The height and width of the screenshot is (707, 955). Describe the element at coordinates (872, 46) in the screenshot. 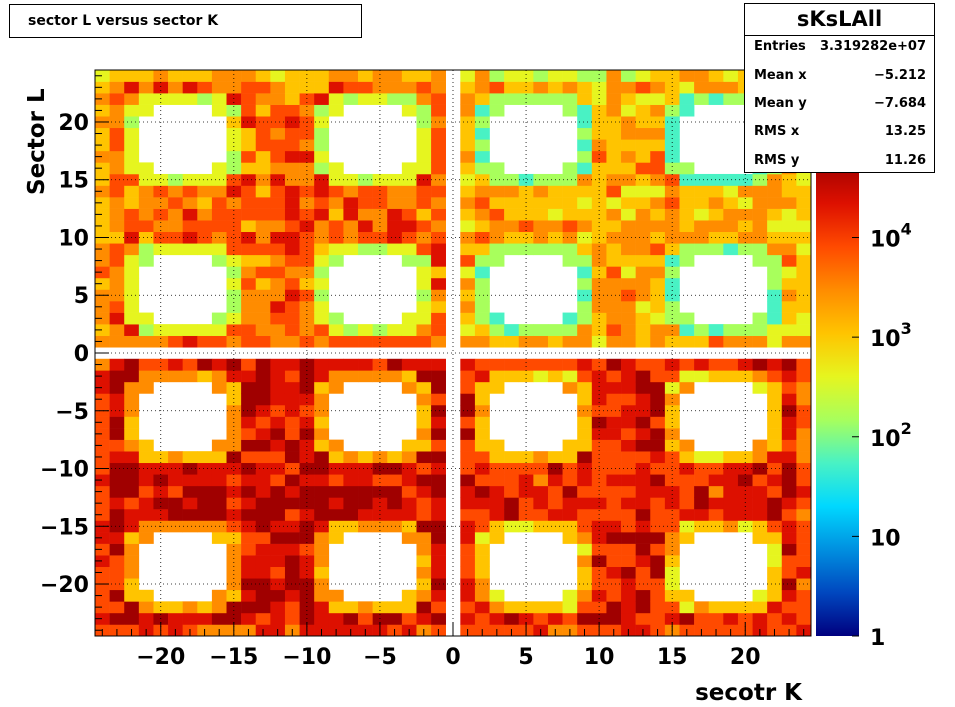

I see `stats-value: 3.319282e+07` at that location.